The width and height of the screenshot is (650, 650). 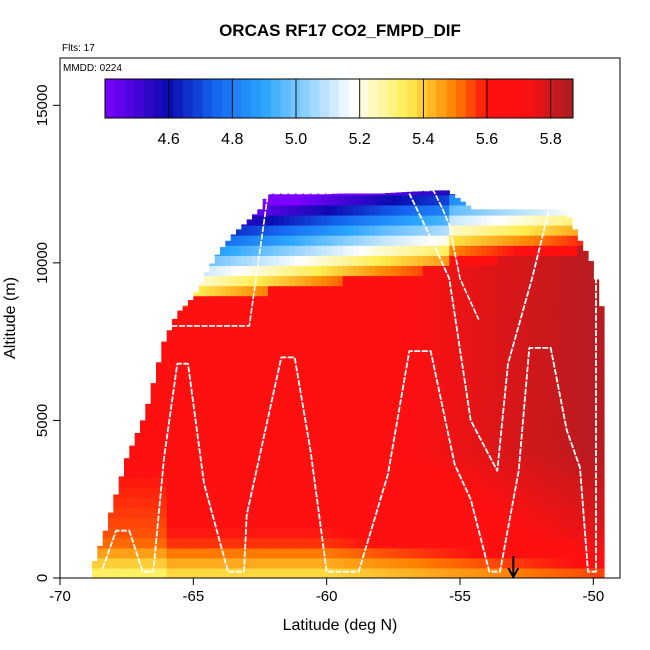 I want to click on colorbar-tick-label: 5.6, so click(x=487, y=139).